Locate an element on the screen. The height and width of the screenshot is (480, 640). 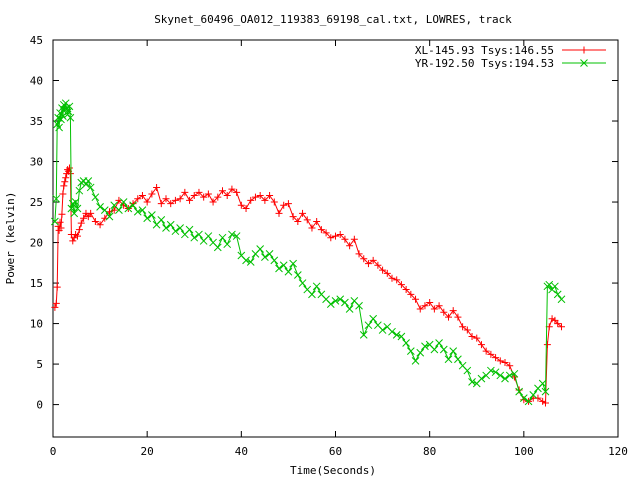
x-tick-label: 60 is located at coordinates (335, 451).